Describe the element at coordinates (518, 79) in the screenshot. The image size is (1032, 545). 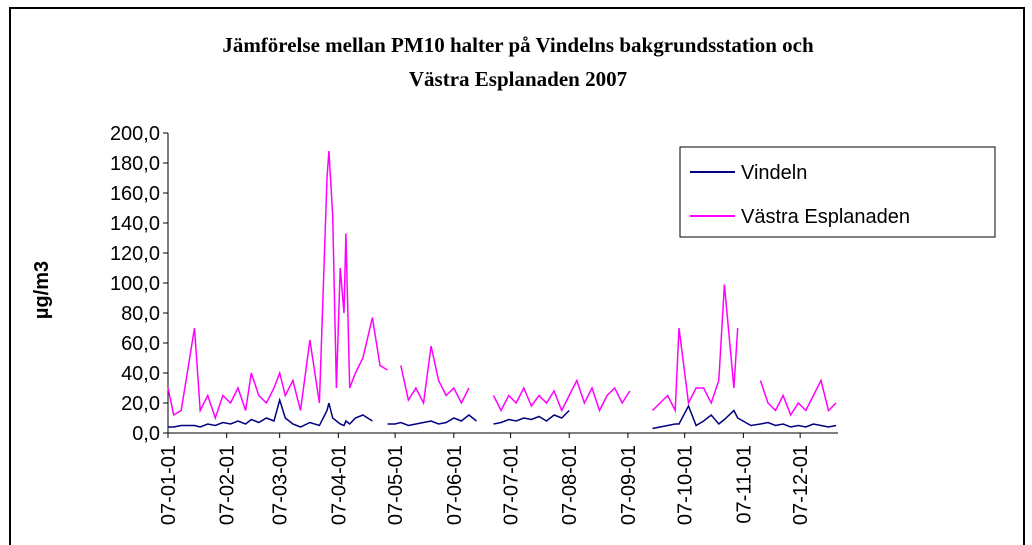
I see `chart-title: Västra Esplanaden 2007` at that location.